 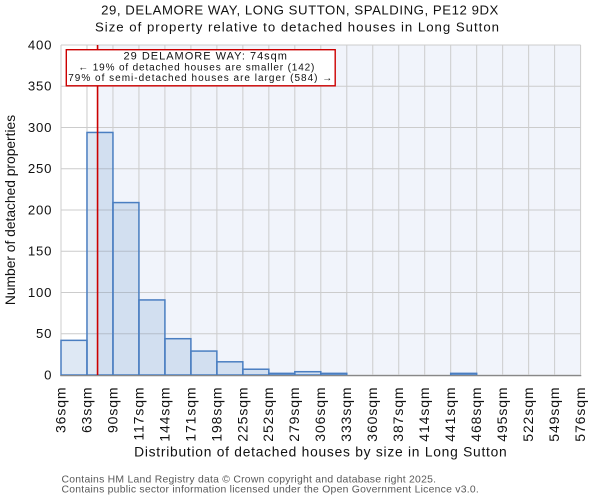 What do you see at coordinates (86, 410) in the screenshot?
I see `svg-text: 63sqm` at bounding box center [86, 410].